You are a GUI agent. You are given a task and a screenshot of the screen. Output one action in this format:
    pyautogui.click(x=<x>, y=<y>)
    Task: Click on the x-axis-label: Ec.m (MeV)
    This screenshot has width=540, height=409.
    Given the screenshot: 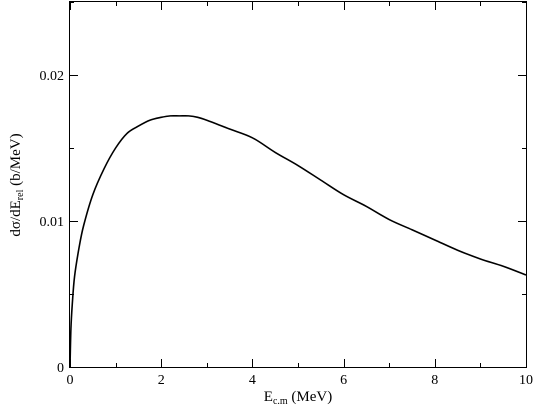 What is the action you would take?
    pyautogui.click(x=298, y=398)
    